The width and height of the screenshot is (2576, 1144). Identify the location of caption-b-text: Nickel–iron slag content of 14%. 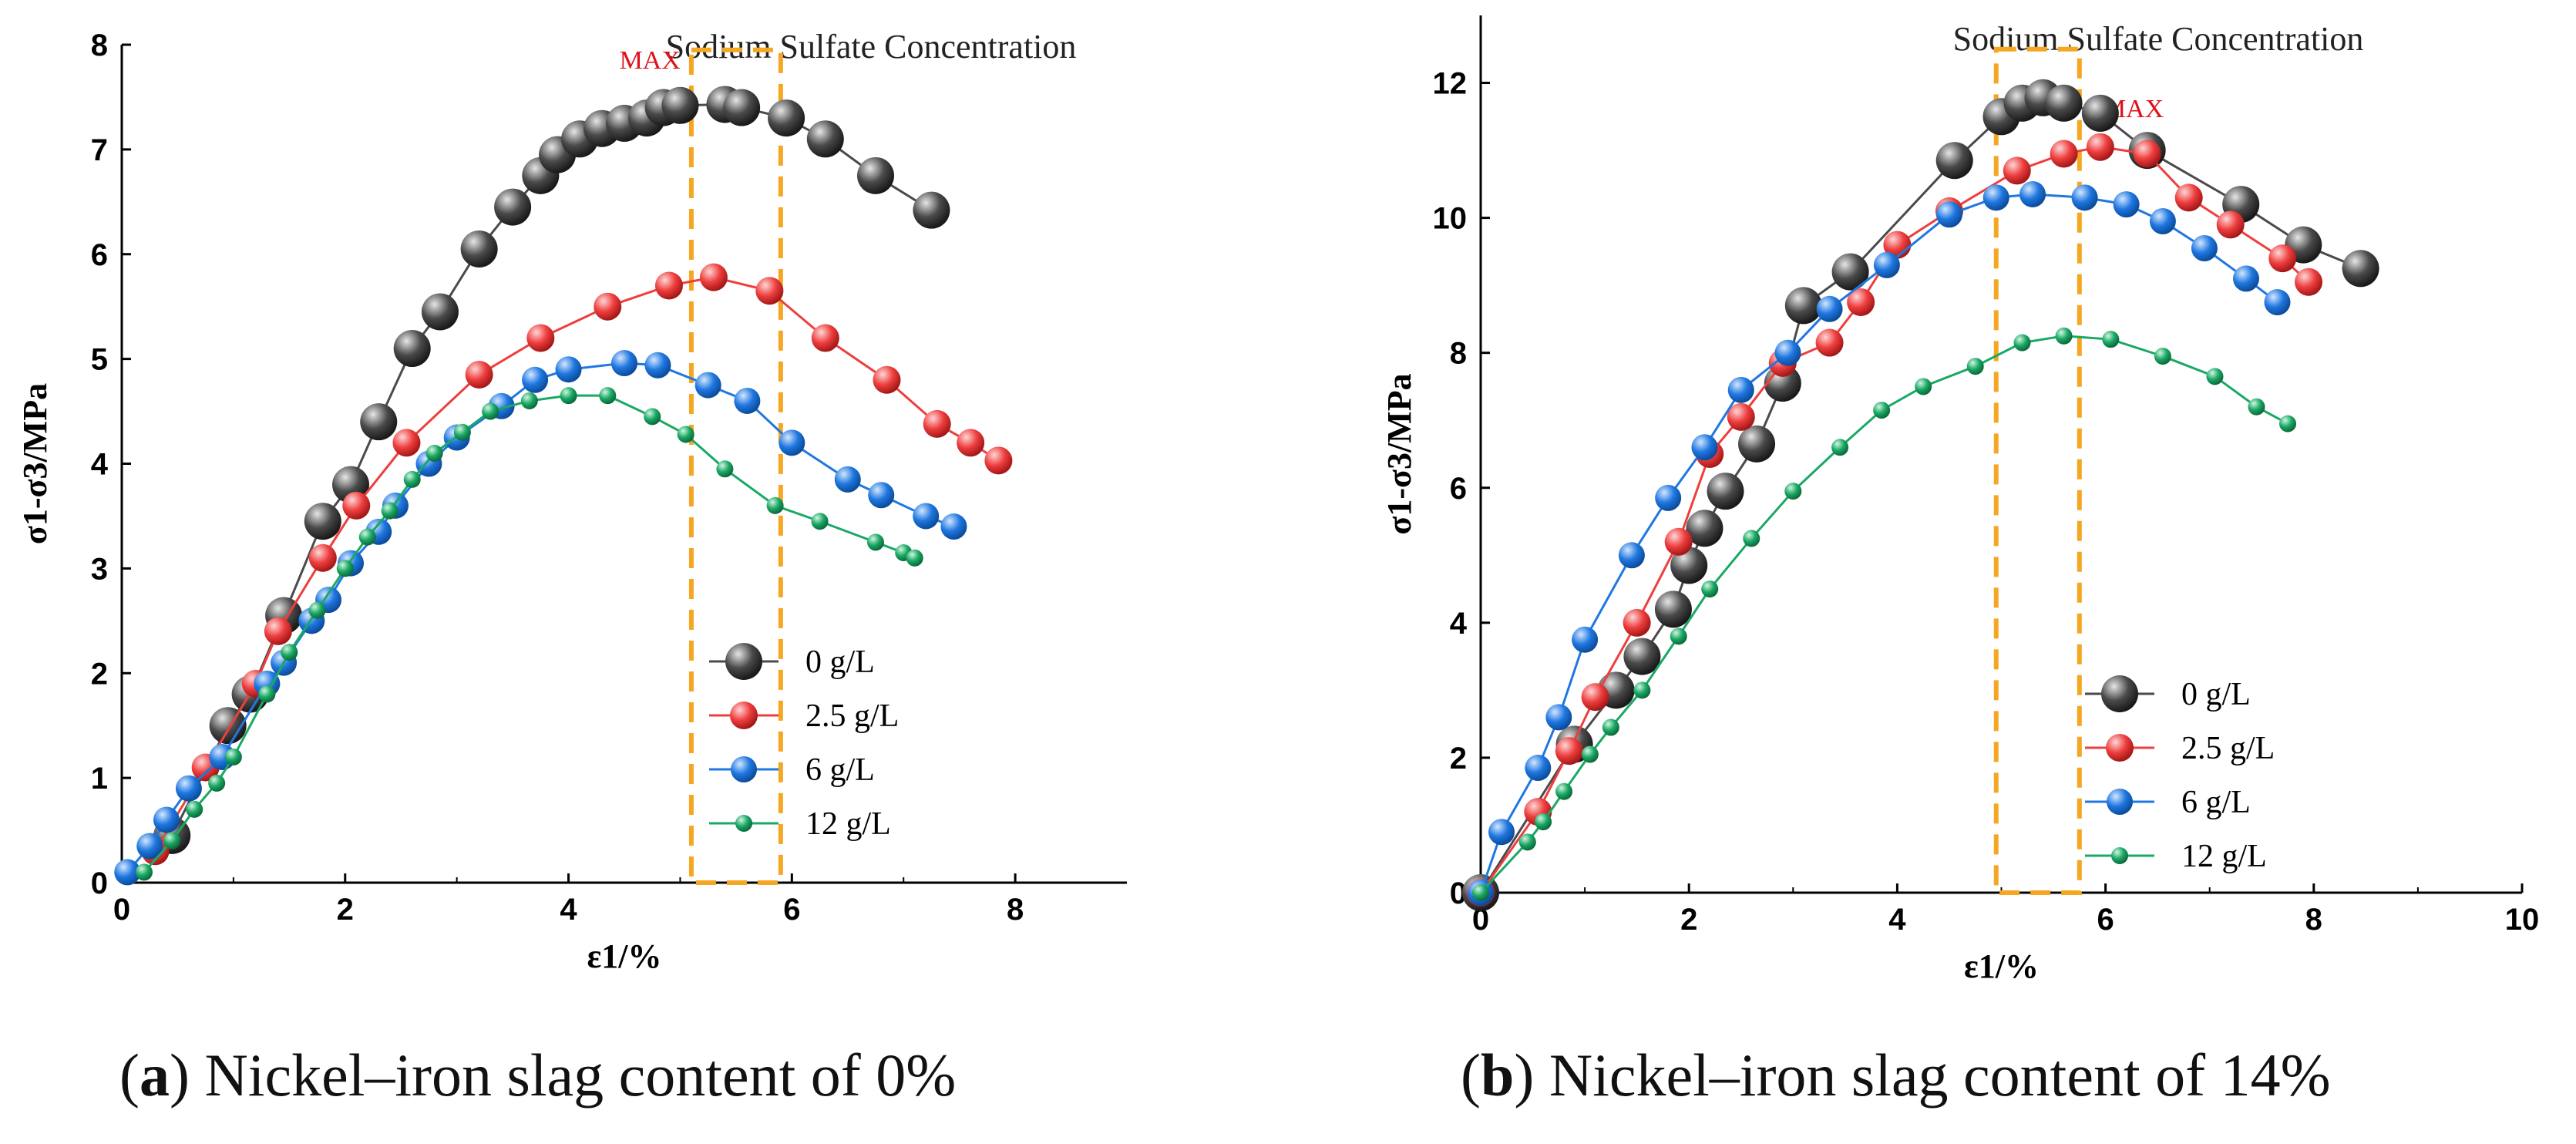
(1940, 1075).